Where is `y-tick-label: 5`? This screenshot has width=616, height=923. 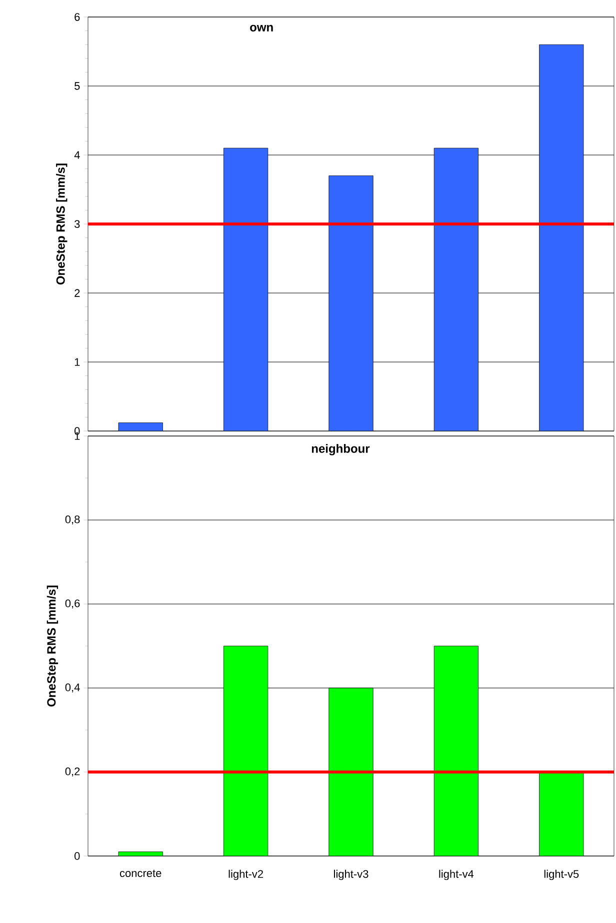 y-tick-label: 5 is located at coordinates (77, 86).